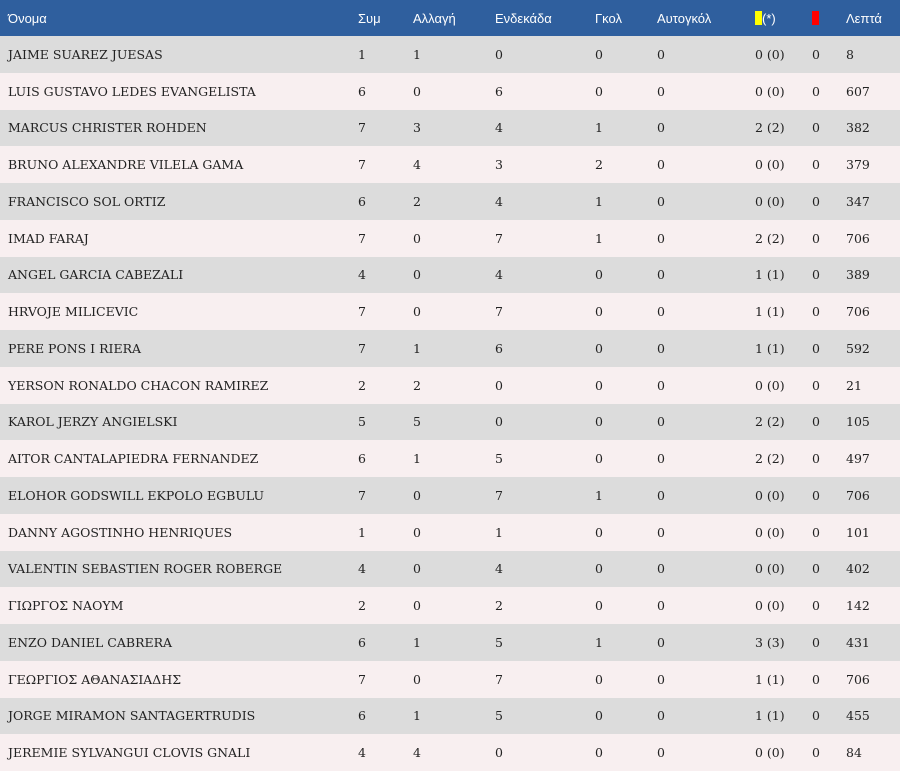 The height and width of the screenshot is (771, 900). Describe the element at coordinates (770, 642) in the screenshot. I see `yellow-cards-cell: 3 (3)` at that location.